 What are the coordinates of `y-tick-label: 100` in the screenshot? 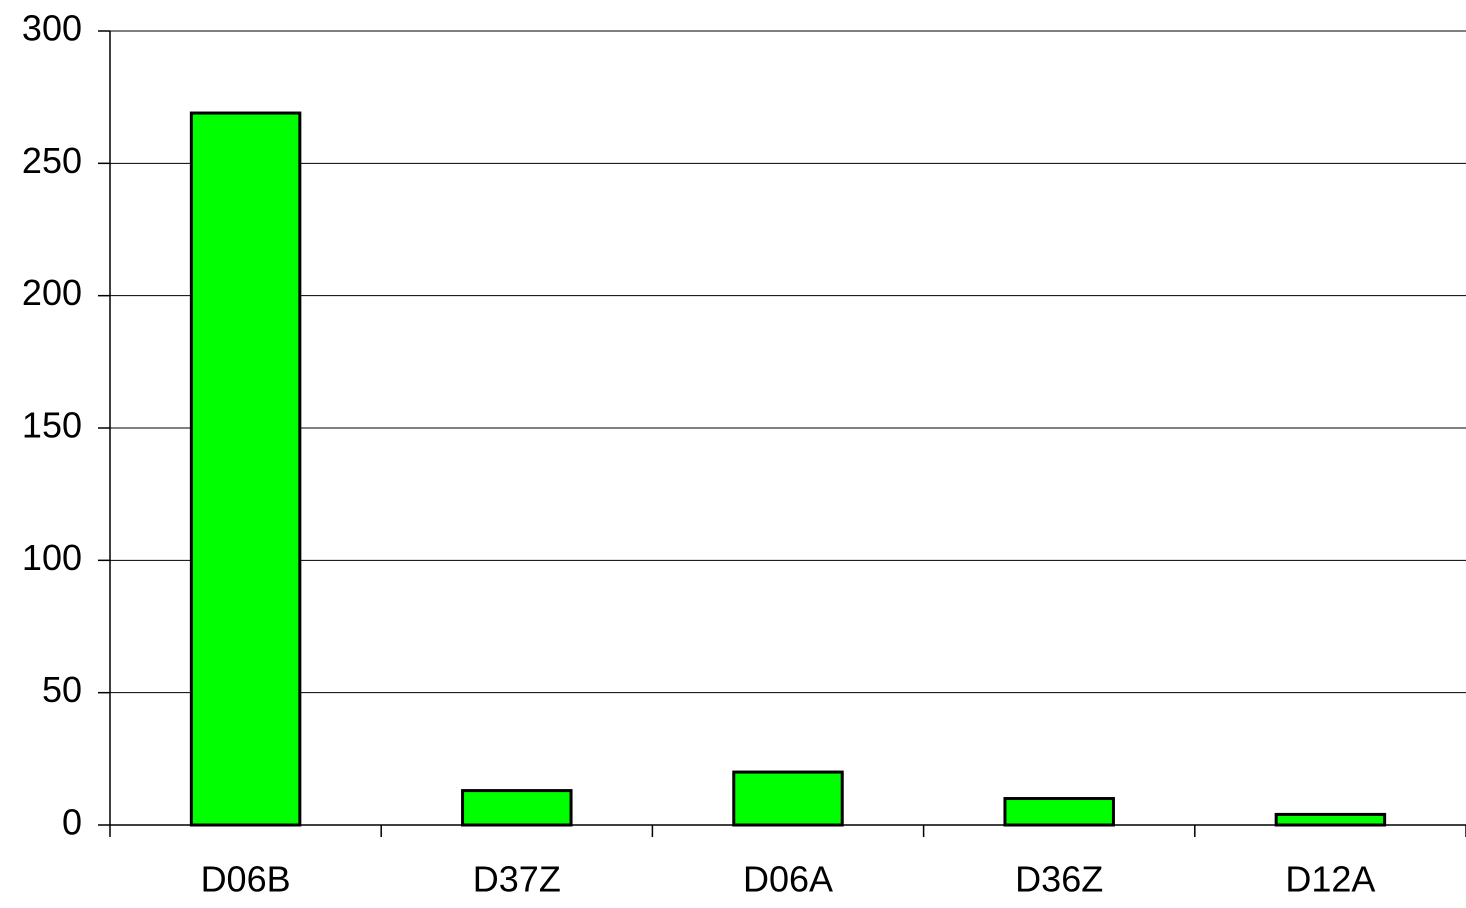 It's located at (52, 557).